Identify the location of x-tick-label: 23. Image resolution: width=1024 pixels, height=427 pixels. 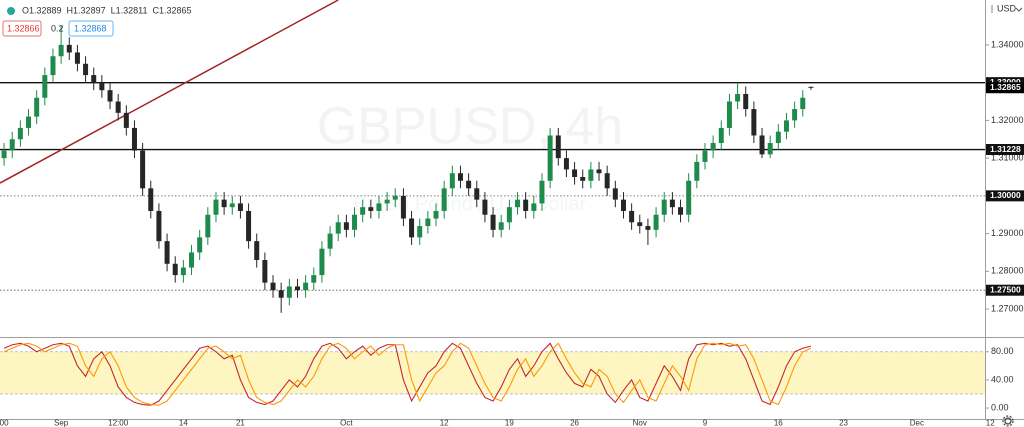
(843, 423).